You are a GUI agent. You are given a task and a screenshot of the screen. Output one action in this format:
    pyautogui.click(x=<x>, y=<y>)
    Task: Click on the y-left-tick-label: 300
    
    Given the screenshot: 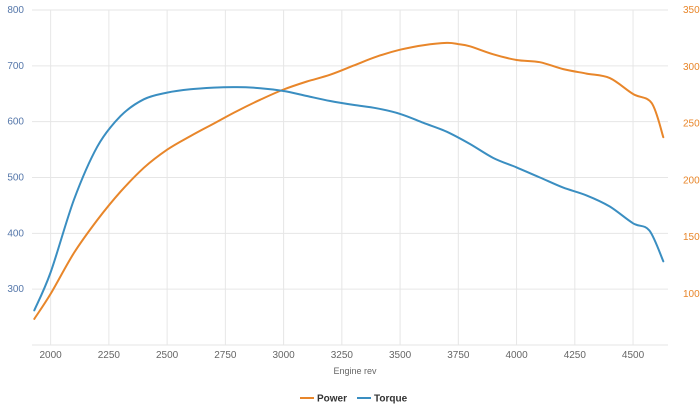 What is the action you would take?
    pyautogui.click(x=15, y=289)
    